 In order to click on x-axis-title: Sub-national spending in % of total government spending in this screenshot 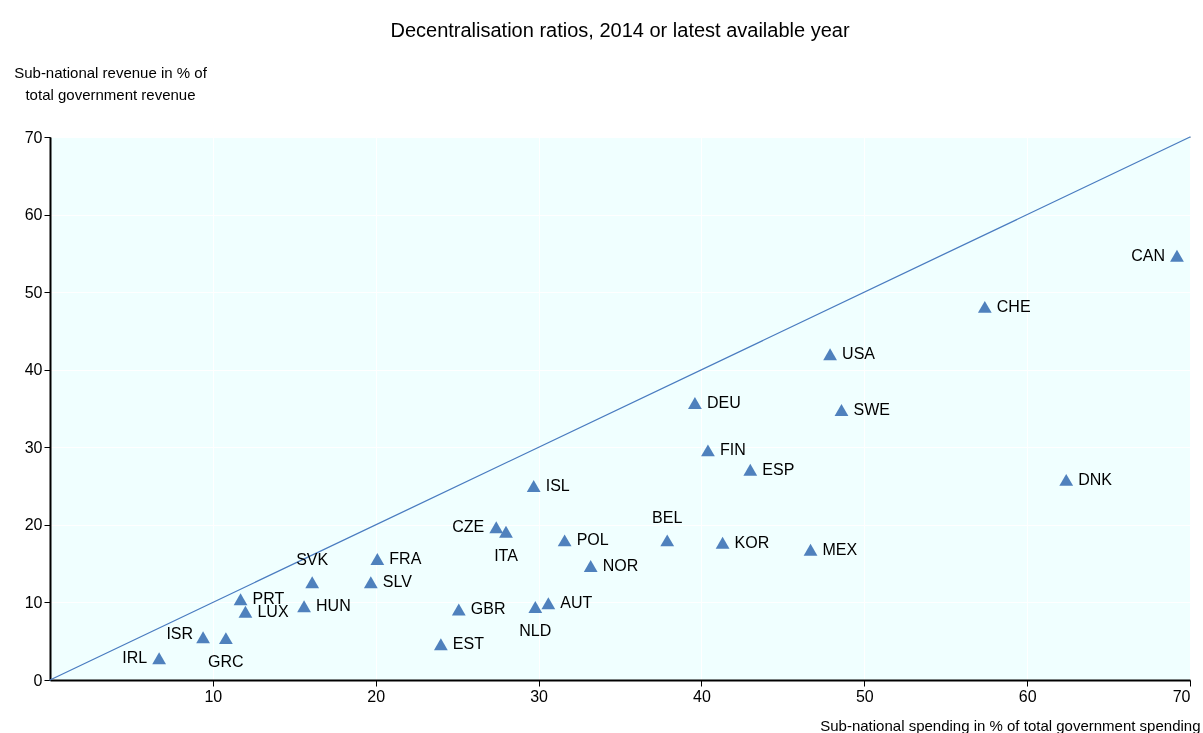, I will do `click(1010, 724)`.